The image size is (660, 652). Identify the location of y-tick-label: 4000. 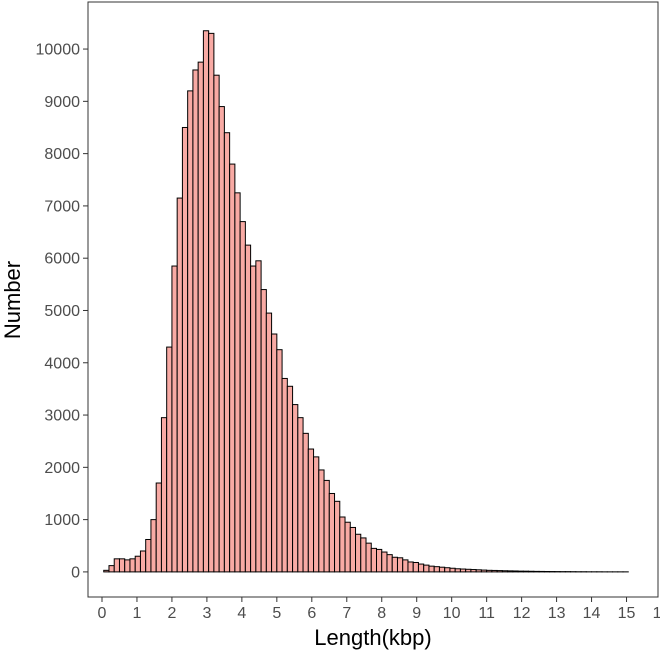
(62, 363).